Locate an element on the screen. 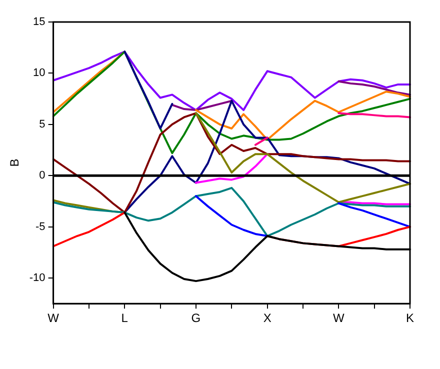  y-tick-label: 5 is located at coordinates (42, 124).